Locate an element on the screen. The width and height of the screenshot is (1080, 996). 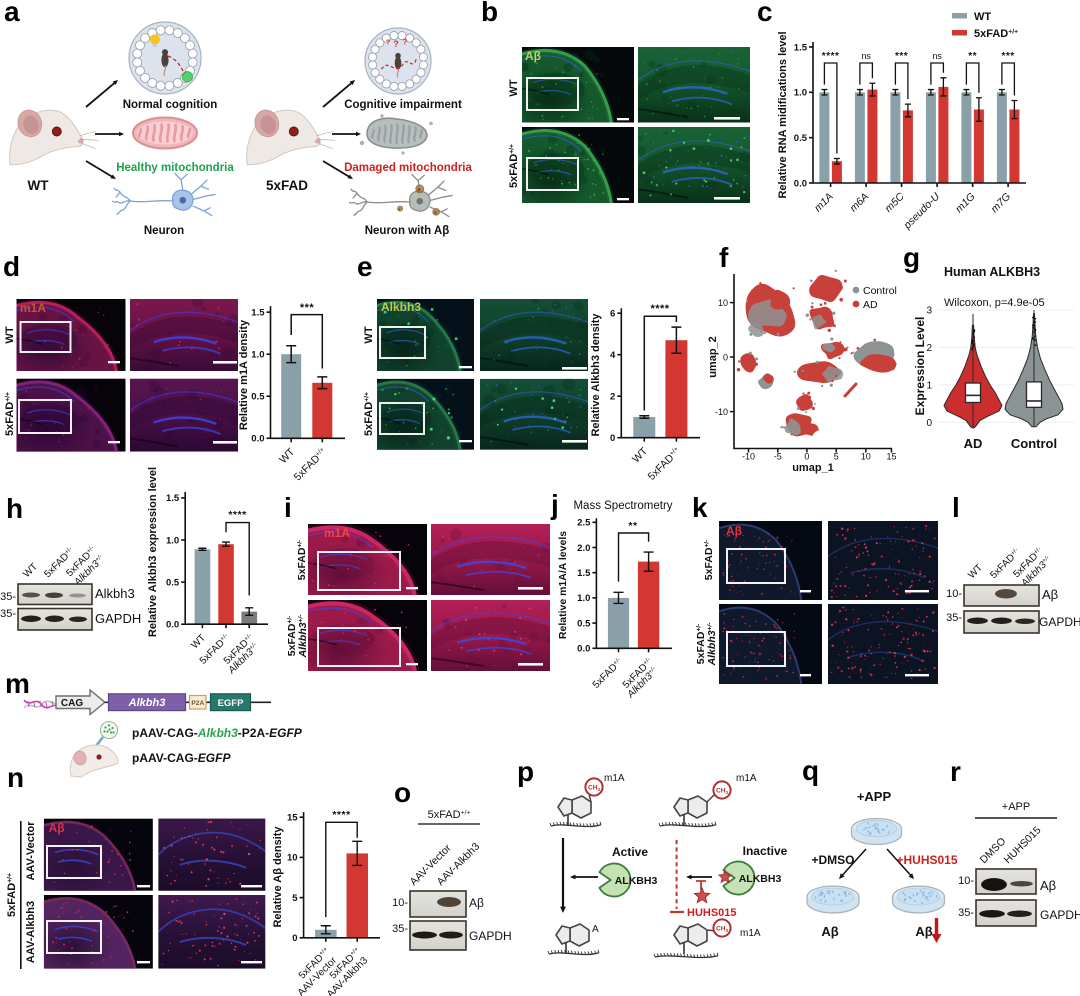
svg-text: Inactive is located at coordinates (765, 851).